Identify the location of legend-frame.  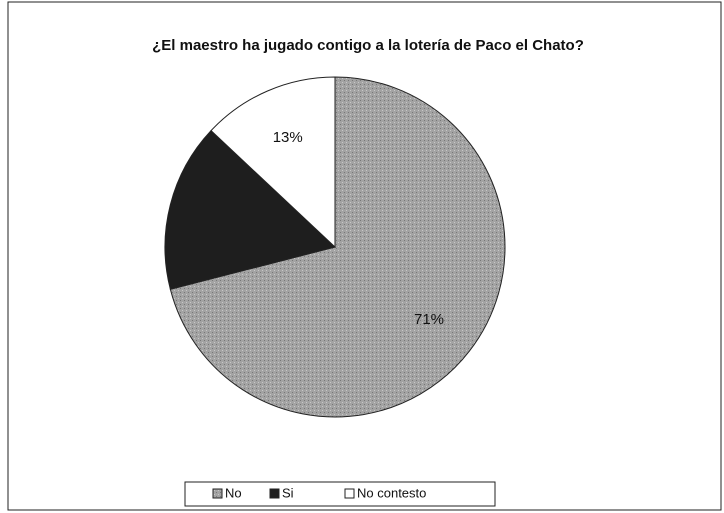
(340, 494).